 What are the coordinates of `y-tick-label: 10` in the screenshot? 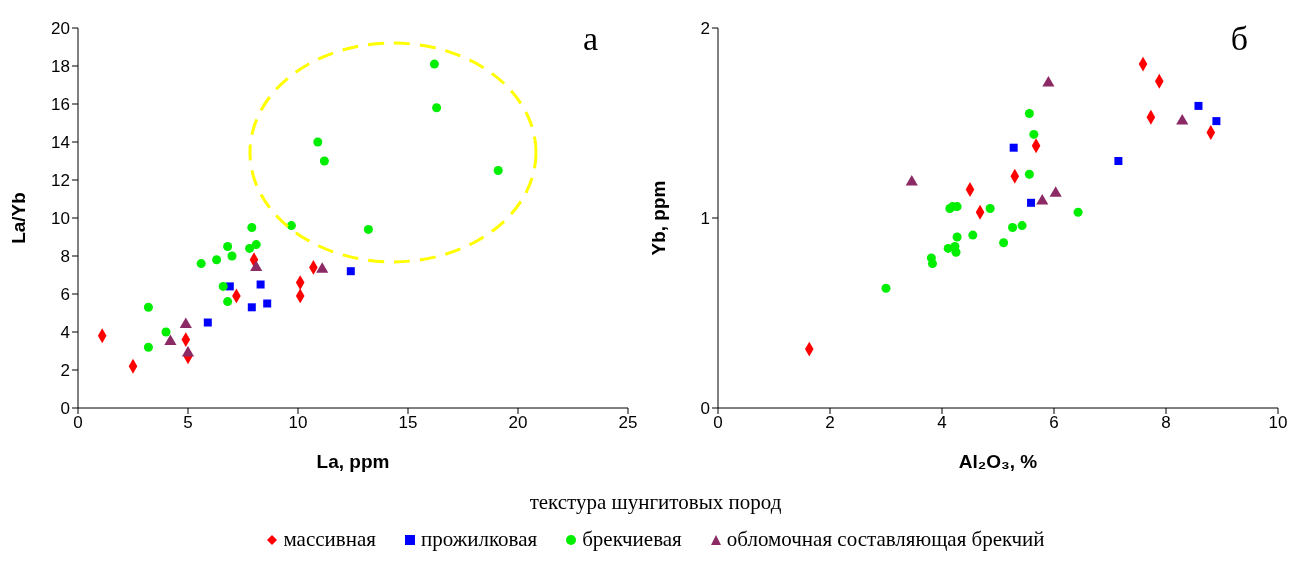 It's located at (60, 219).